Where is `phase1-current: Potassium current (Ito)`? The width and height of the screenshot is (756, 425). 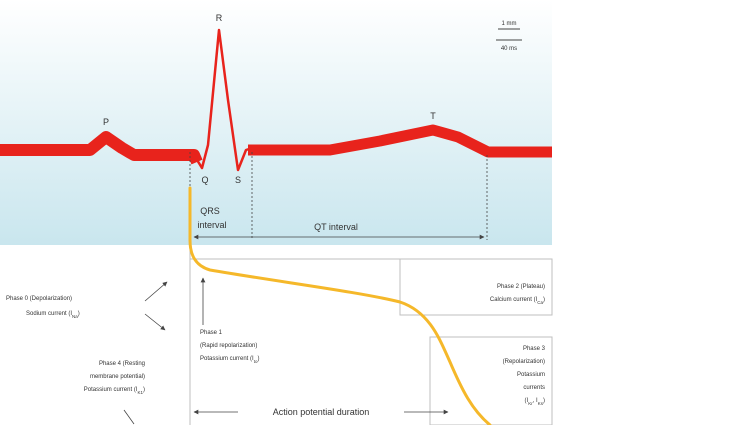 phase1-current: Potassium current (Ito) is located at coordinates (229, 360).